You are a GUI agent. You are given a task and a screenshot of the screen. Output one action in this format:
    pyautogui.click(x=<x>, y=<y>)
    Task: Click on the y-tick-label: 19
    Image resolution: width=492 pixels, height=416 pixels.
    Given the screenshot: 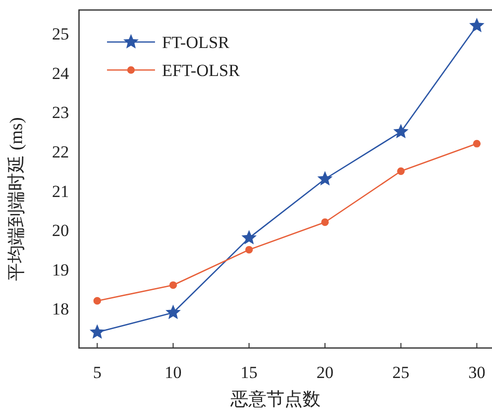 What is the action you would take?
    pyautogui.click(x=60, y=270)
    